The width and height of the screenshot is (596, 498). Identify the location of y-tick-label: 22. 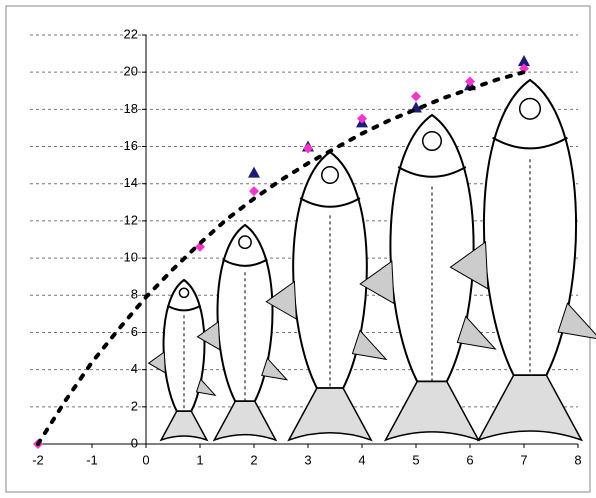
(131, 33).